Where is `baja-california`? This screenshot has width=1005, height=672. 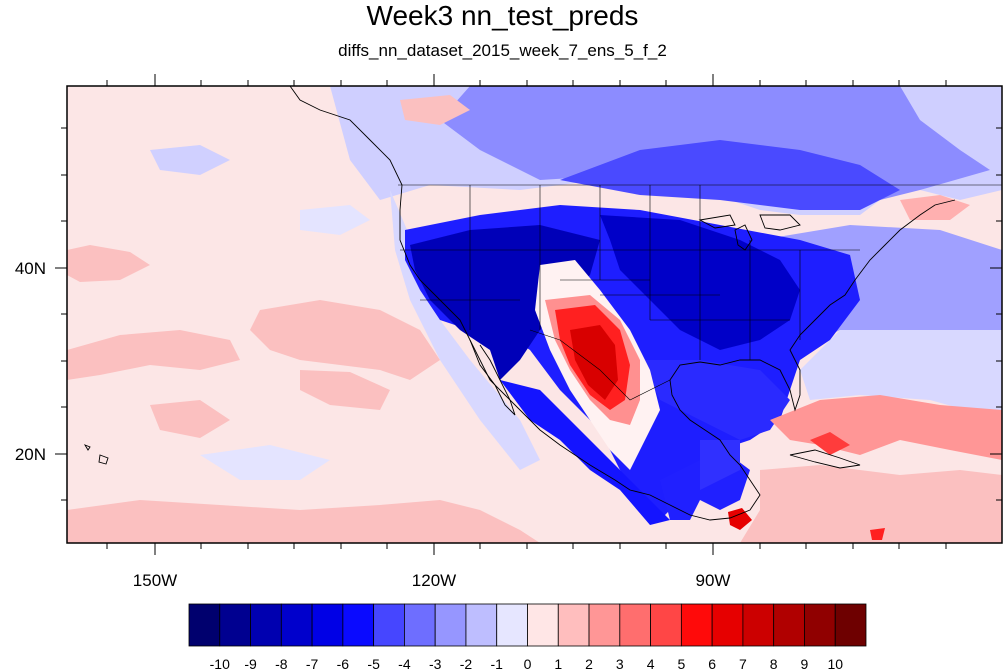
baja-california is located at coordinates (492, 377).